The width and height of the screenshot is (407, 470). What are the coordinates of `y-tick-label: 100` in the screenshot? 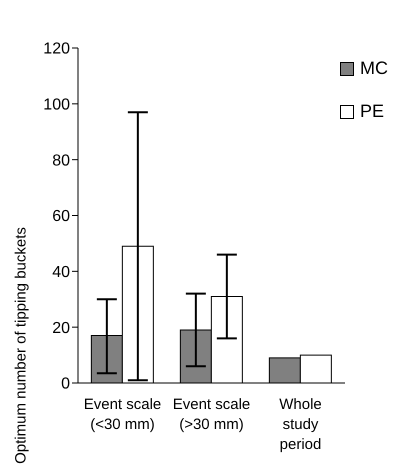 It's located at (56, 105).